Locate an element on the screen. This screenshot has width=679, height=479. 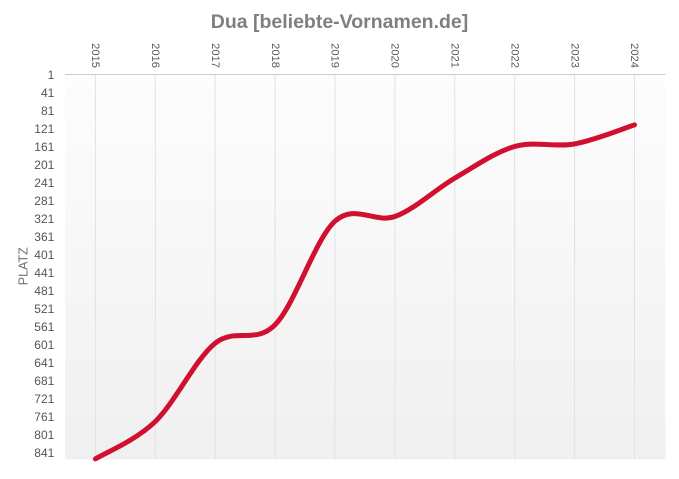
svg-text: 521 is located at coordinates (44, 309).